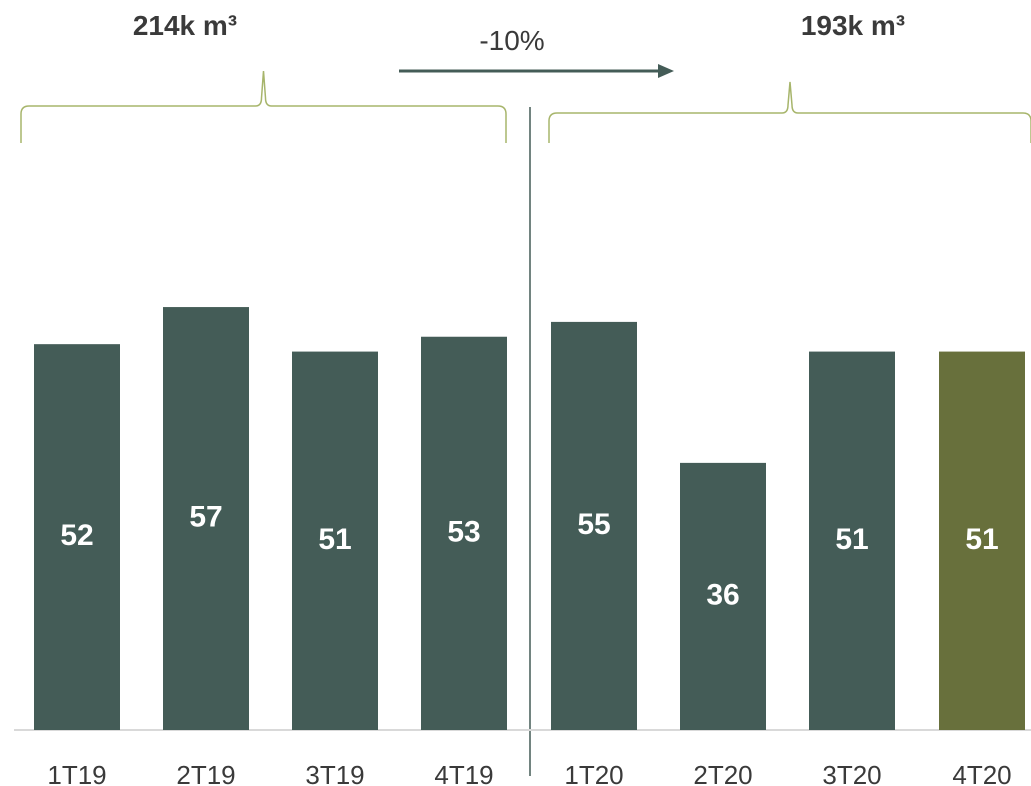  I want to click on change-arrow-head, so click(666, 71).